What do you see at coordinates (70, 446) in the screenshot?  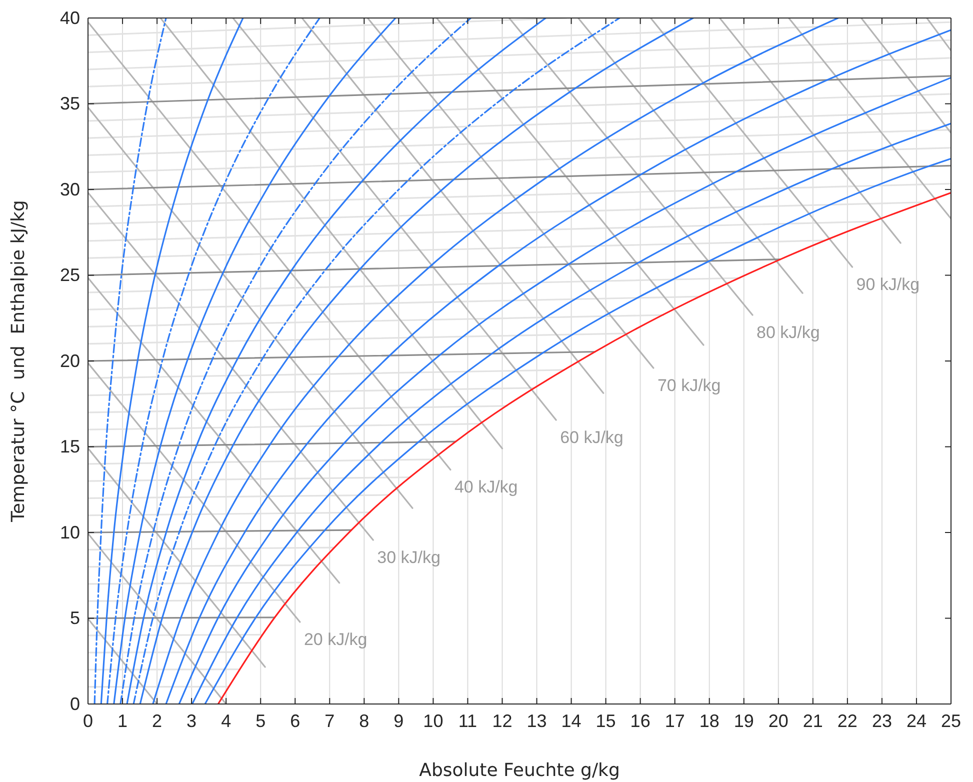 I see `y-tick-label: 15` at bounding box center [70, 446].